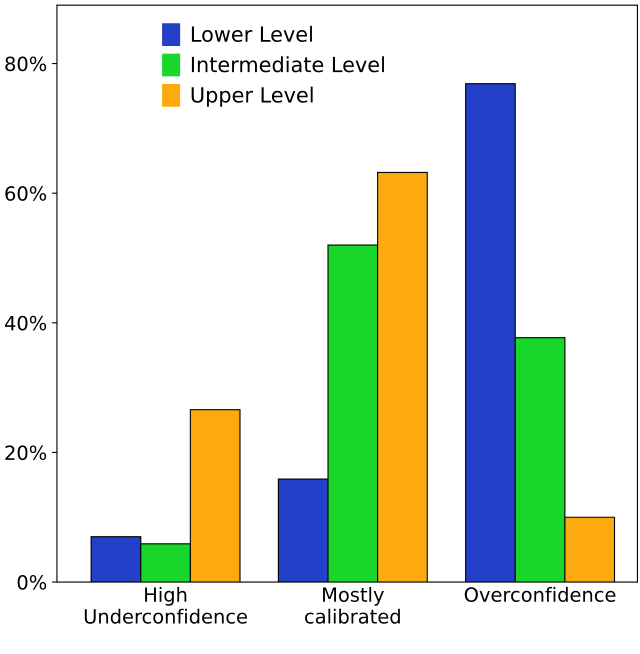 This screenshot has height=654, width=640. I want to click on x-tick-label: Overconfidence, so click(540, 594).